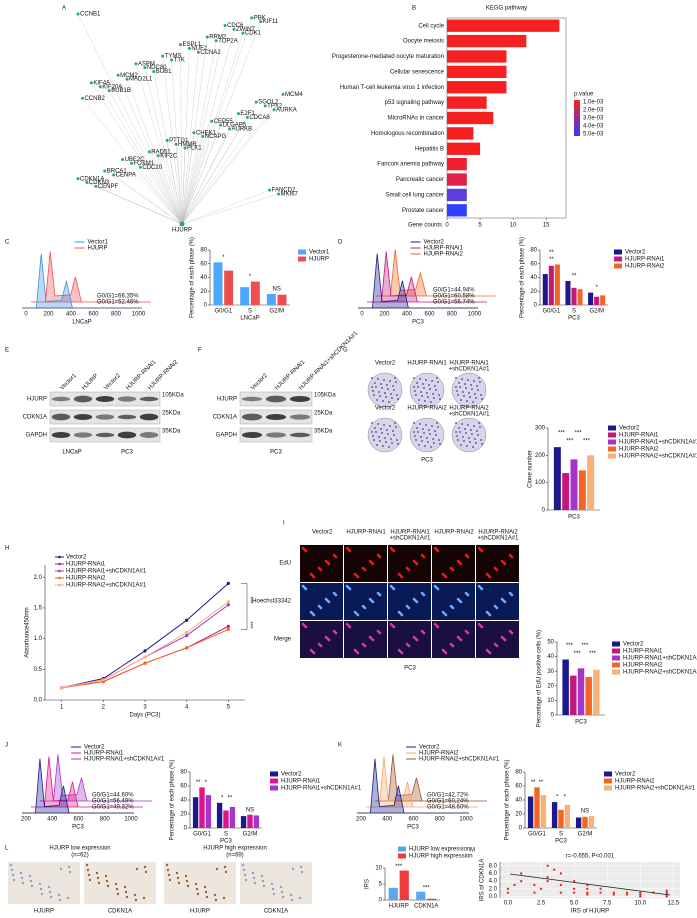 This screenshot has width=697, height=918. What do you see at coordinates (290, 195) in the screenshot?
I see `gene-label: MKI67` at bounding box center [290, 195].